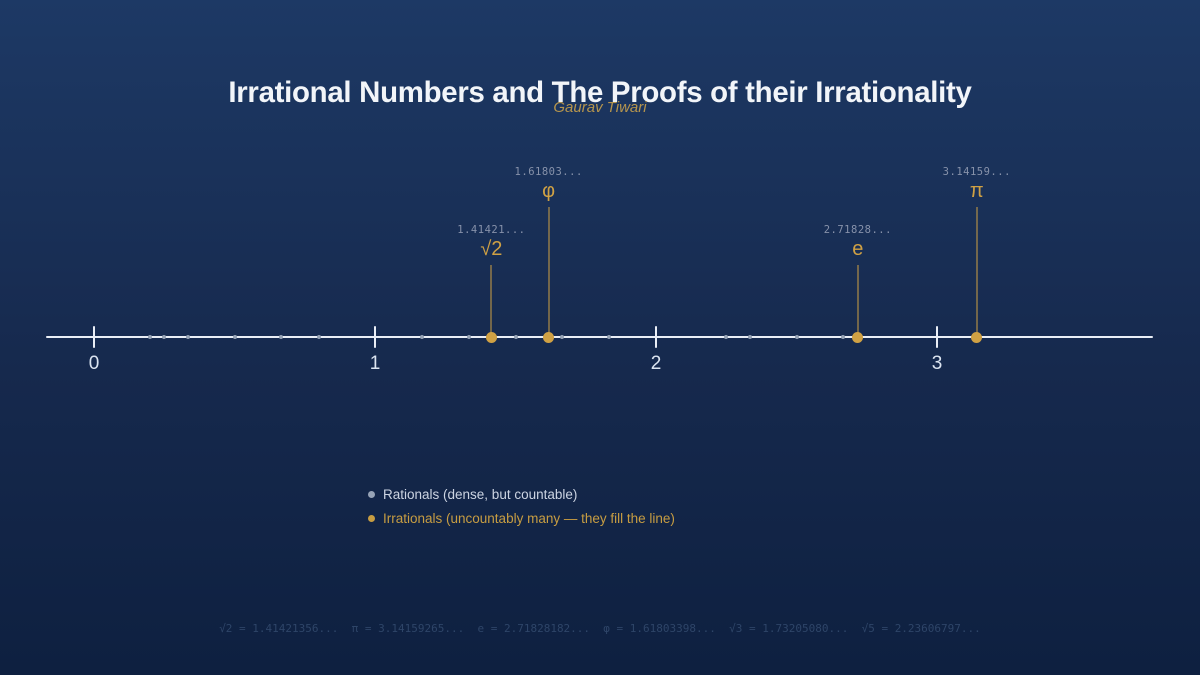 This screenshot has width=1200, height=675. What do you see at coordinates (976, 191) in the screenshot?
I see `irrational-symbol: π` at bounding box center [976, 191].